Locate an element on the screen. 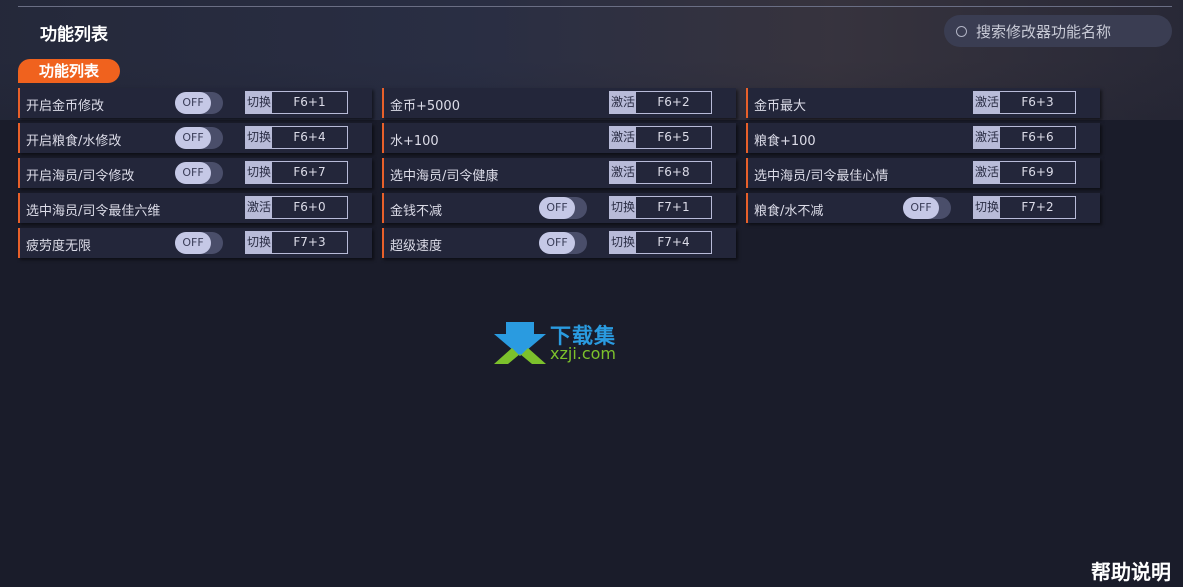 This screenshot has height=587, width=1183. hotkey-box: 激活 F6+3 is located at coordinates (1024, 102).